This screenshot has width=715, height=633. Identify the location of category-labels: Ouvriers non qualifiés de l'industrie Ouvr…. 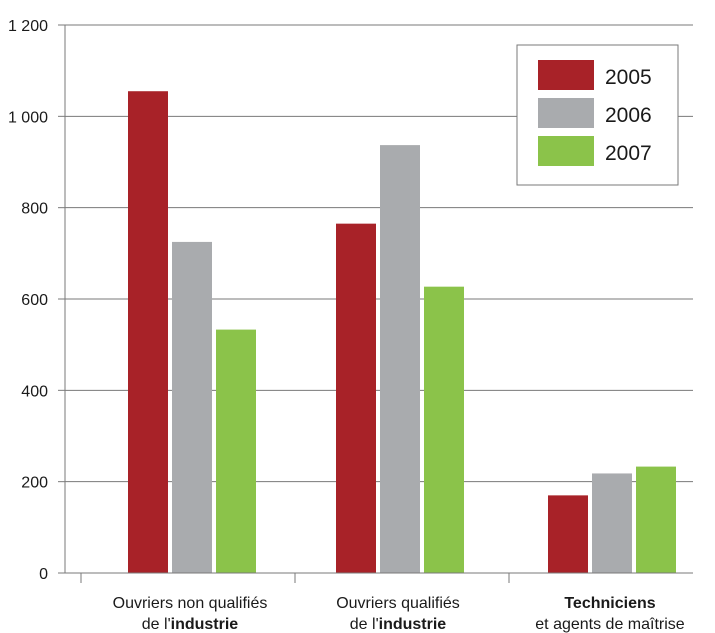
(399, 614).